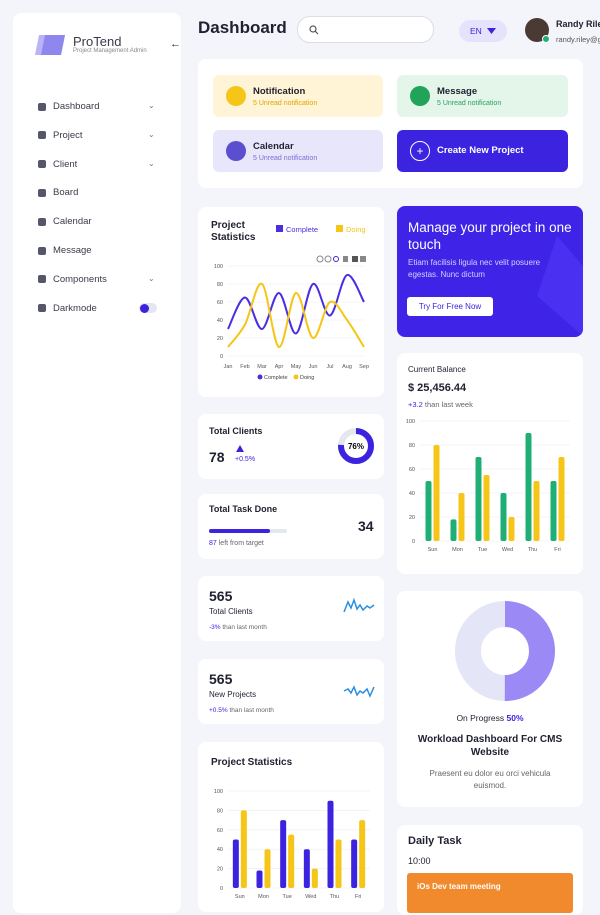 Image resolution: width=600 pixels, height=915 pixels. I want to click on task-time: 10:00, so click(419, 861).